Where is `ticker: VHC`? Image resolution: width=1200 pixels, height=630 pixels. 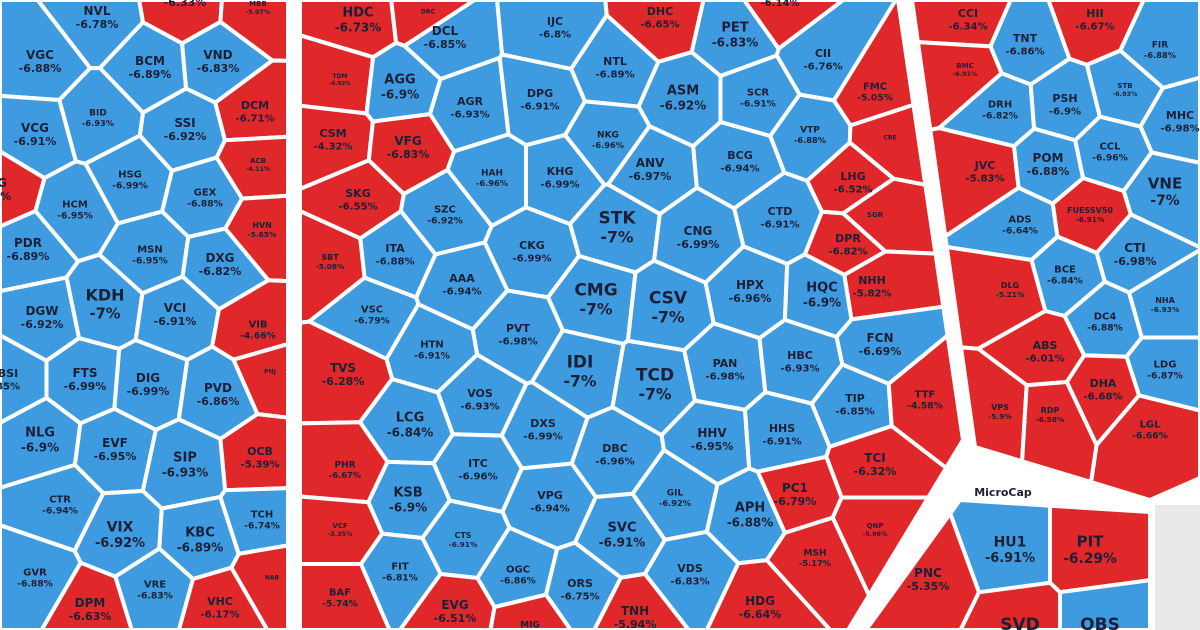
ticker: VHC is located at coordinates (220, 601).